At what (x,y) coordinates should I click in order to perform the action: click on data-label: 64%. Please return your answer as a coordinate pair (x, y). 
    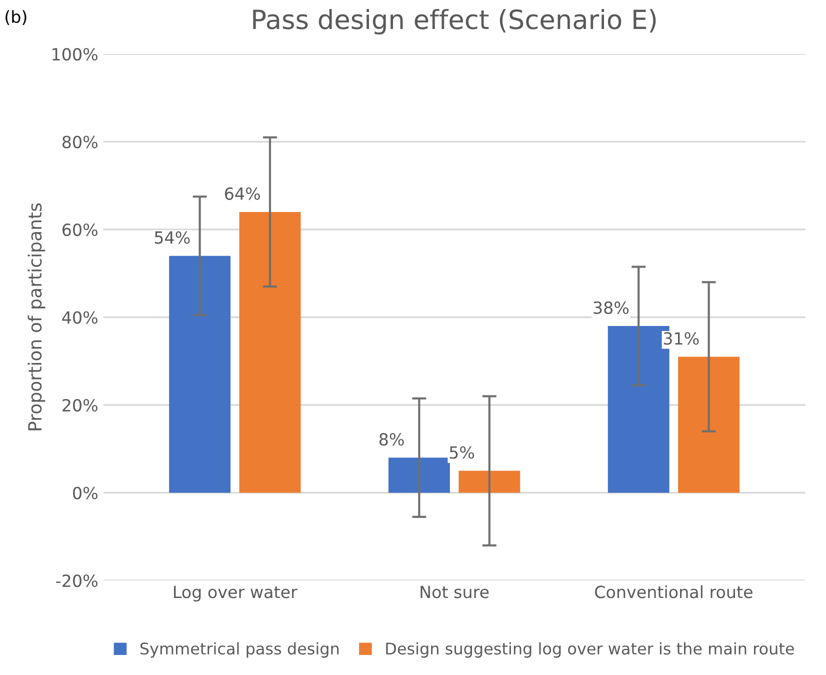
    Looking at the image, I should click on (242, 193).